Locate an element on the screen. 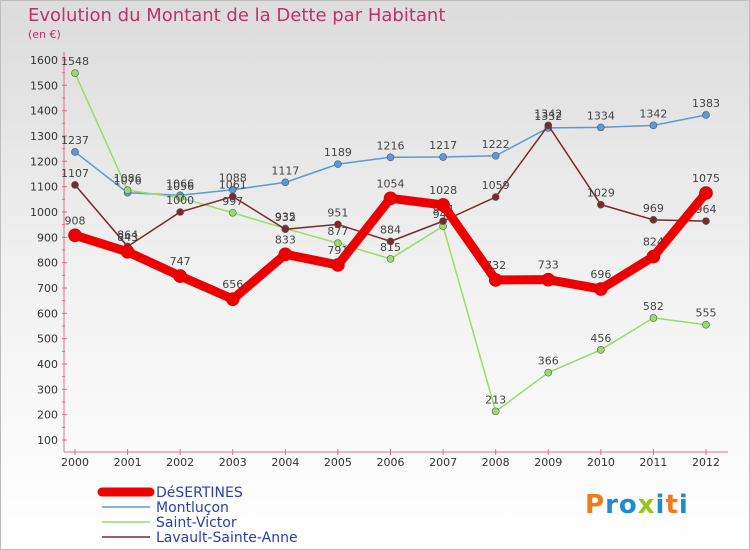 The width and height of the screenshot is (750, 550). data-label-d-sertines: 824 is located at coordinates (653, 242).